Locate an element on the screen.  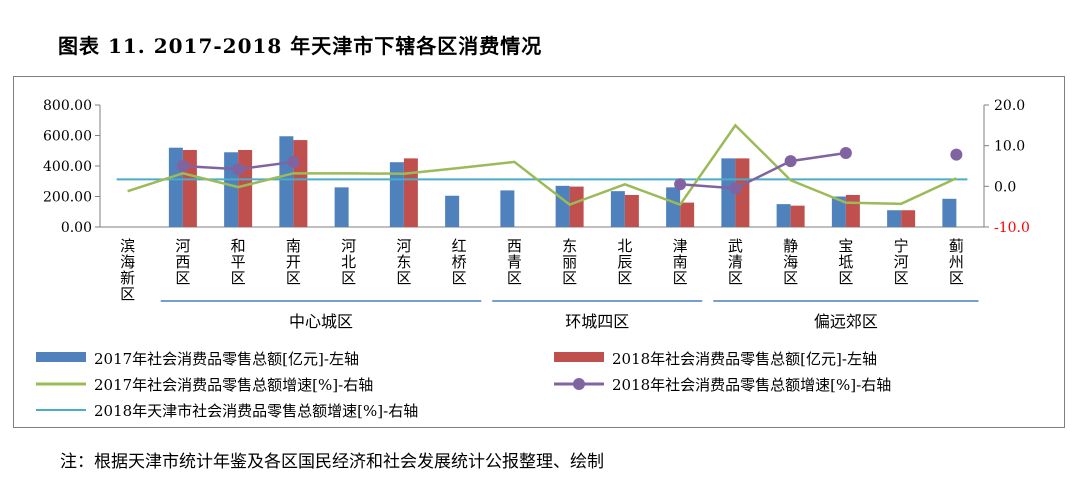
group-label: 环城四区 is located at coordinates (597, 321).